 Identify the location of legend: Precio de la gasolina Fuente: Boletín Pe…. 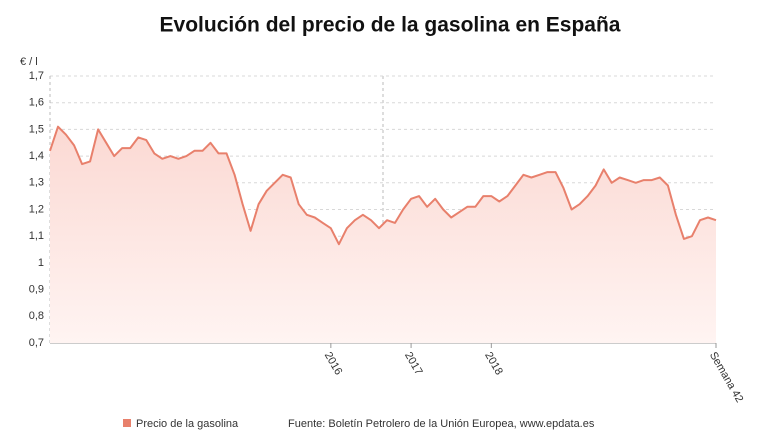
(359, 424).